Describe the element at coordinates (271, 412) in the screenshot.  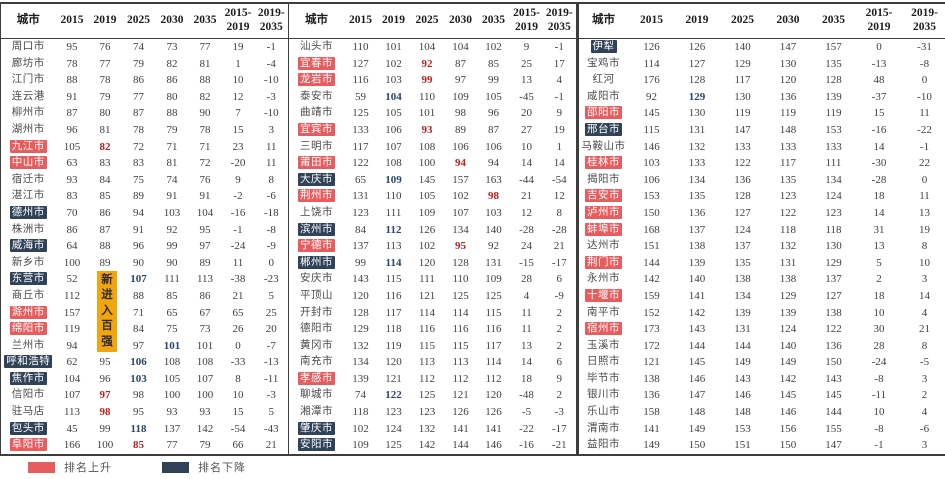
I see `rank-cell: 5` at that location.